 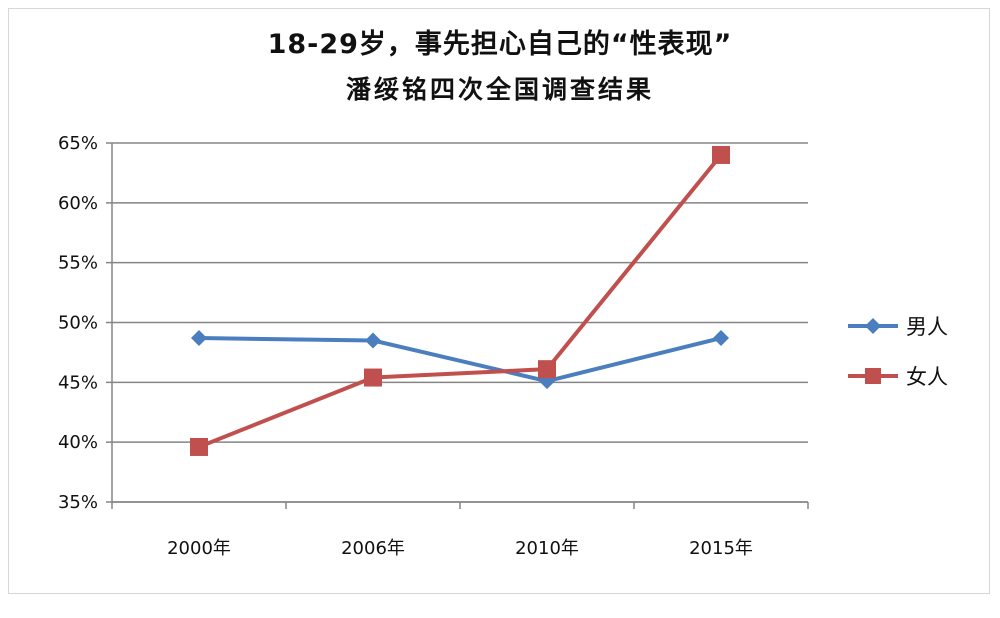 What do you see at coordinates (721, 548) in the screenshot?
I see `x-tick-label: 2015年` at bounding box center [721, 548].